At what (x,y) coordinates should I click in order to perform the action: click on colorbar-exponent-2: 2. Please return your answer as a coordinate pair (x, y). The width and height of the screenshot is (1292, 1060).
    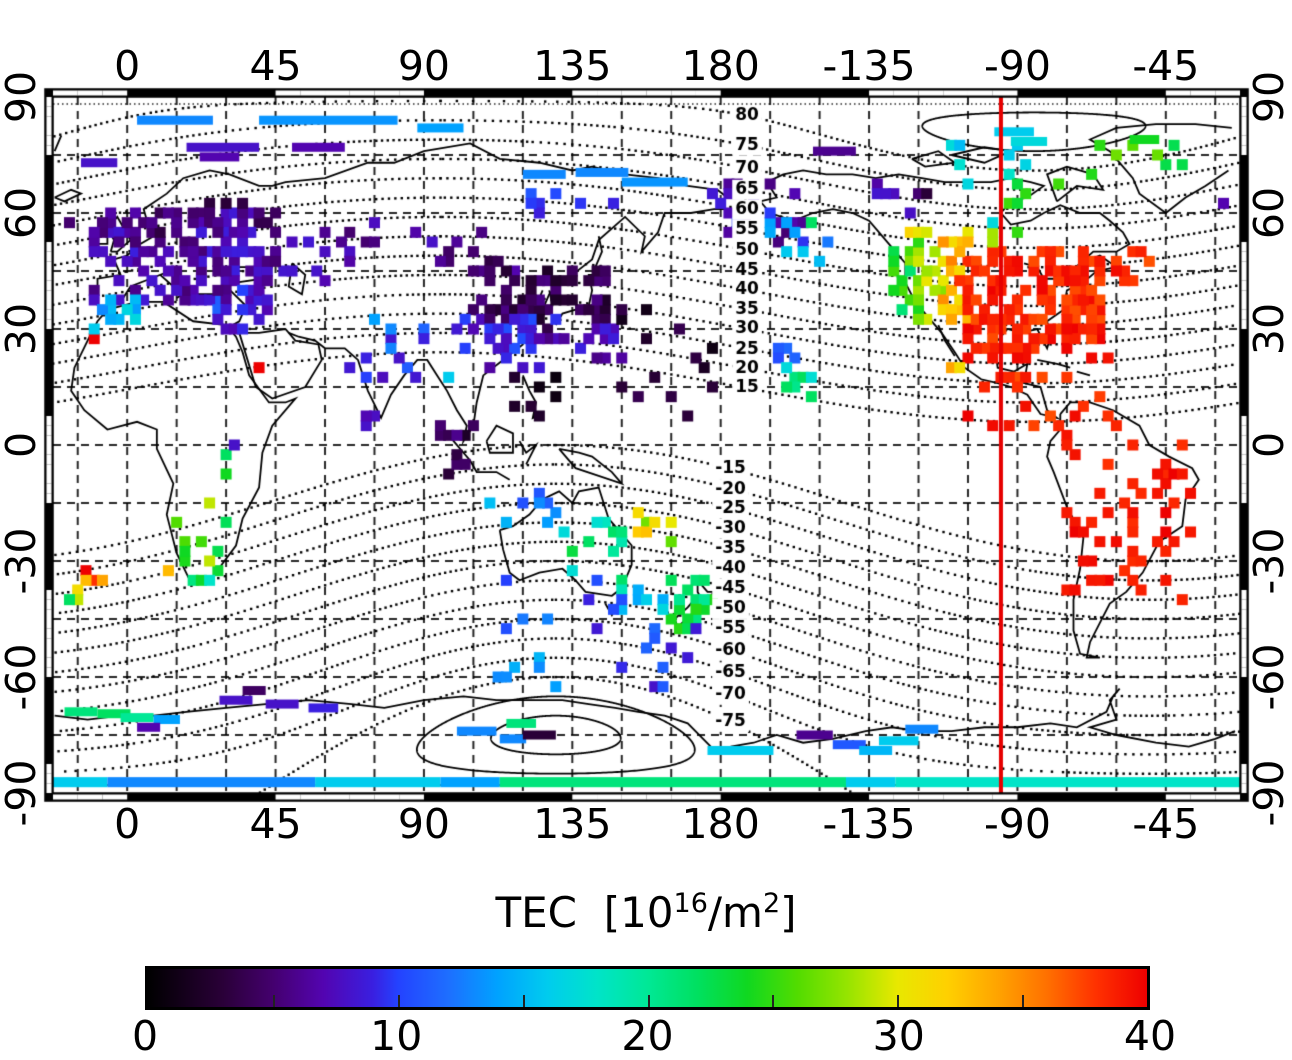
    Looking at the image, I should click on (771, 903).